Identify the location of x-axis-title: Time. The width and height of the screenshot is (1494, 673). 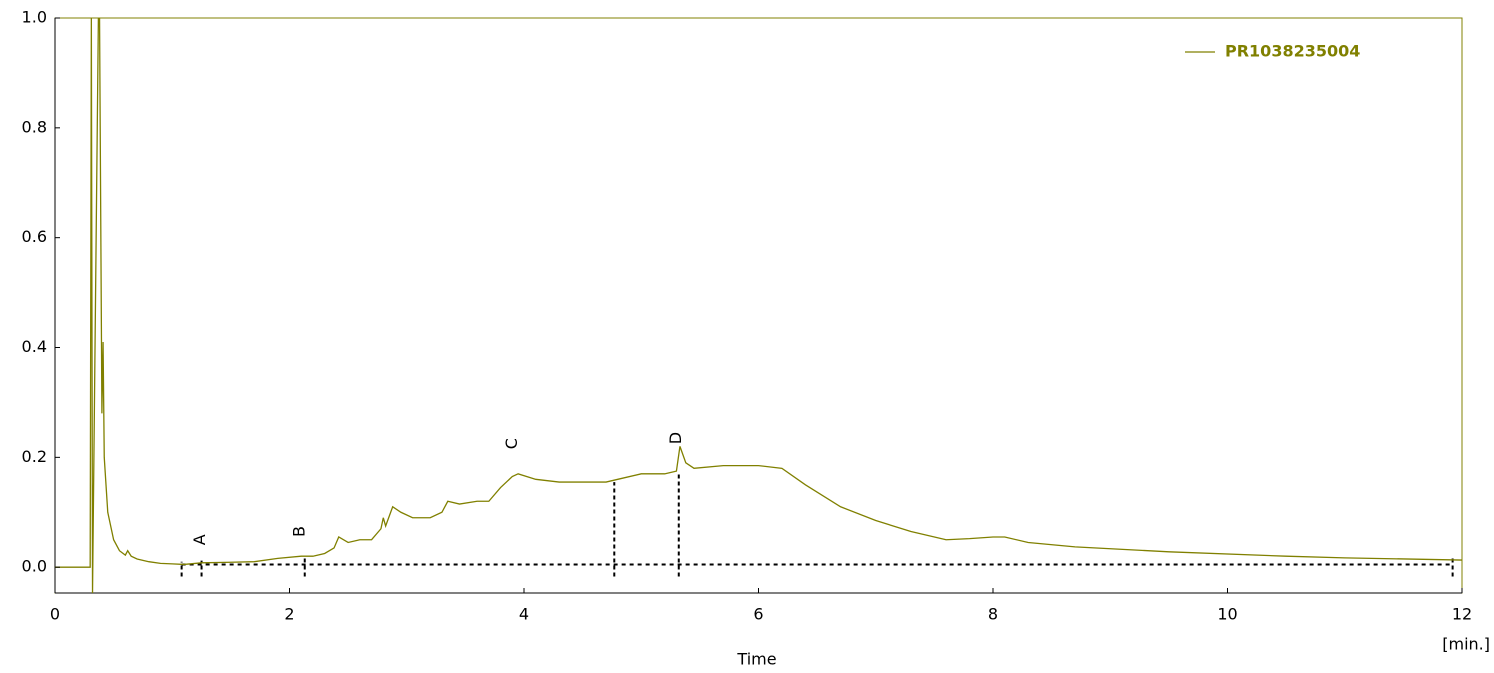
(756, 659).